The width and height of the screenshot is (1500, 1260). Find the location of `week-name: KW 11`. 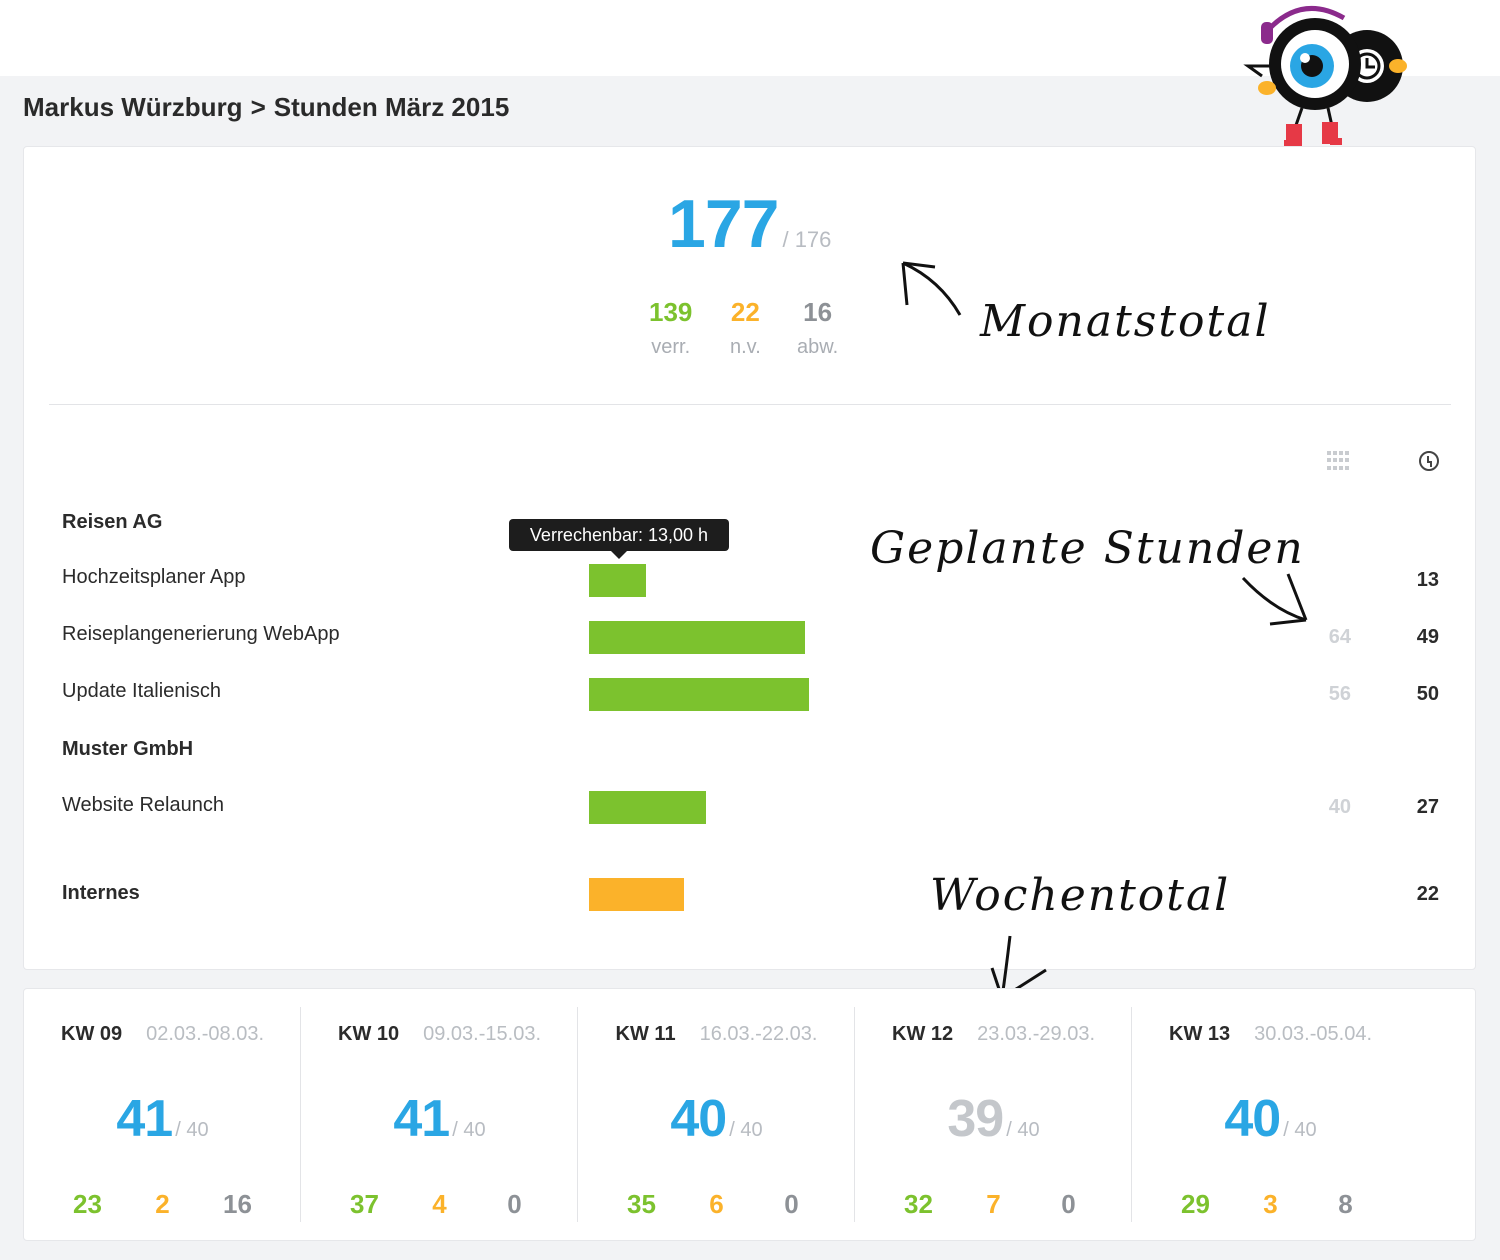

week-name: KW 11 is located at coordinates (645, 1034).